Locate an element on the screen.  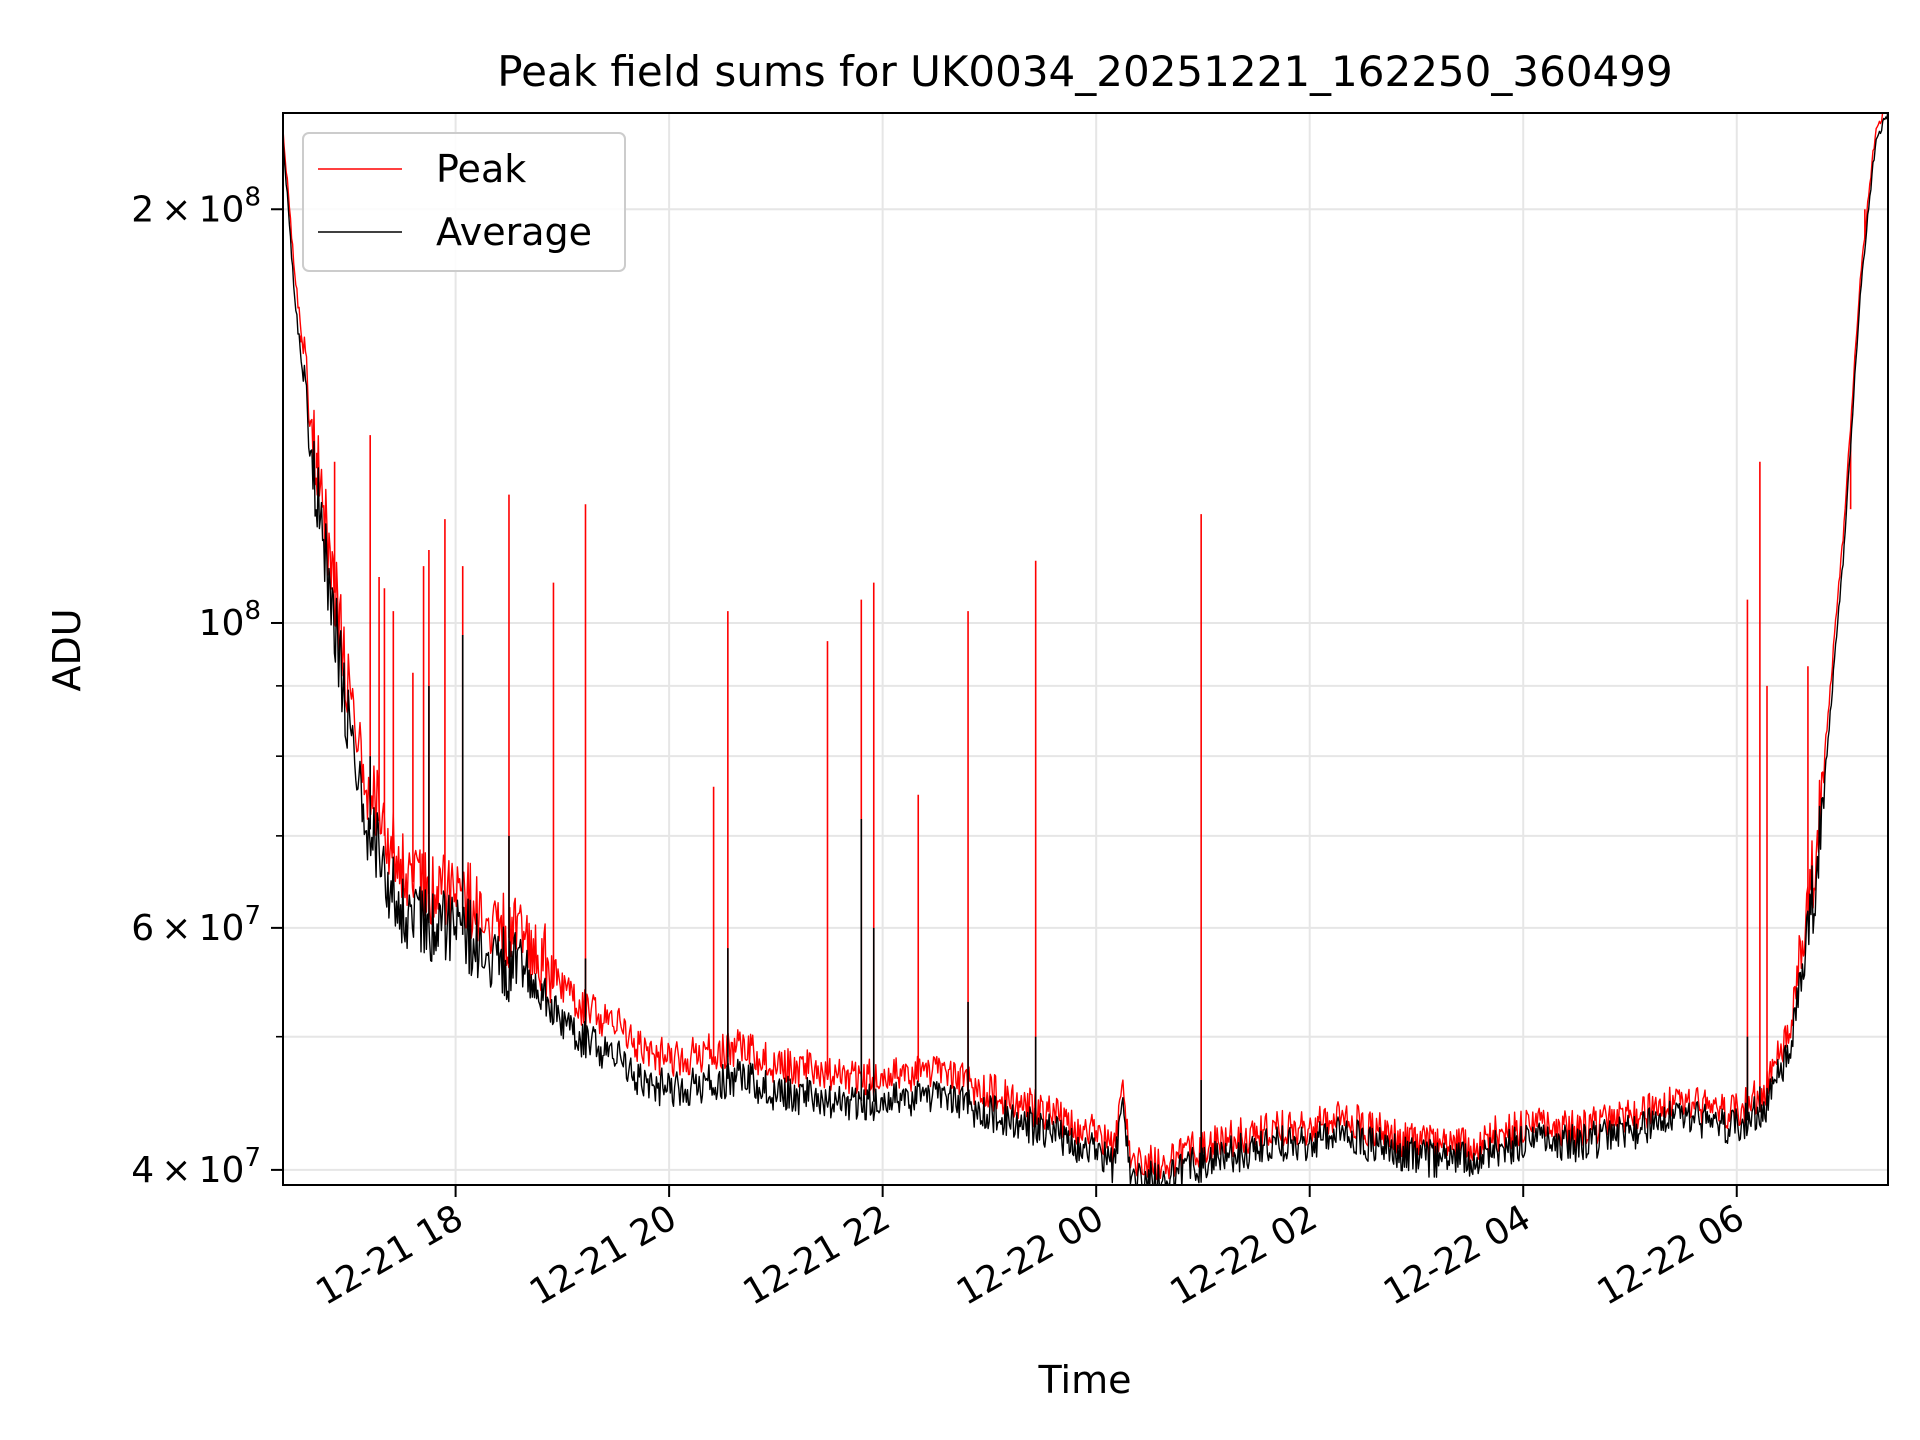
legend-label-peak: Peak is located at coordinates (481, 169).